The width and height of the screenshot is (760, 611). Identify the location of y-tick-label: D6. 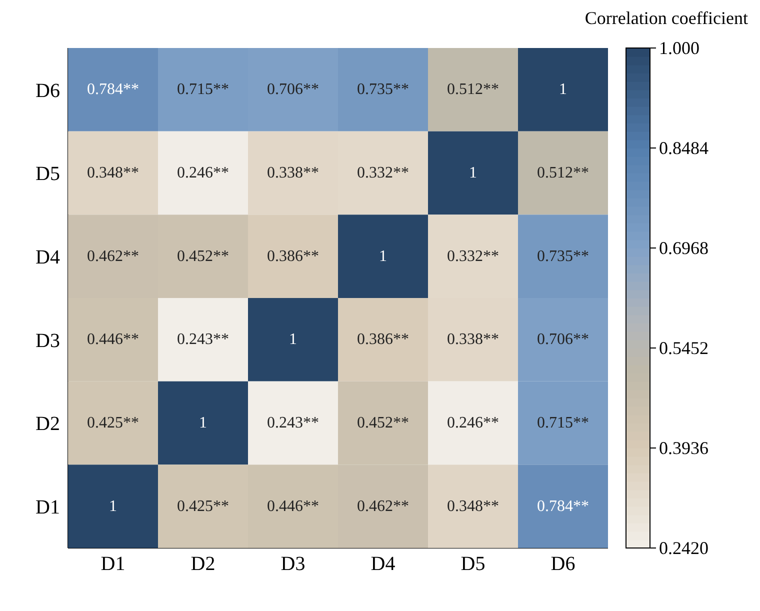
(48, 91).